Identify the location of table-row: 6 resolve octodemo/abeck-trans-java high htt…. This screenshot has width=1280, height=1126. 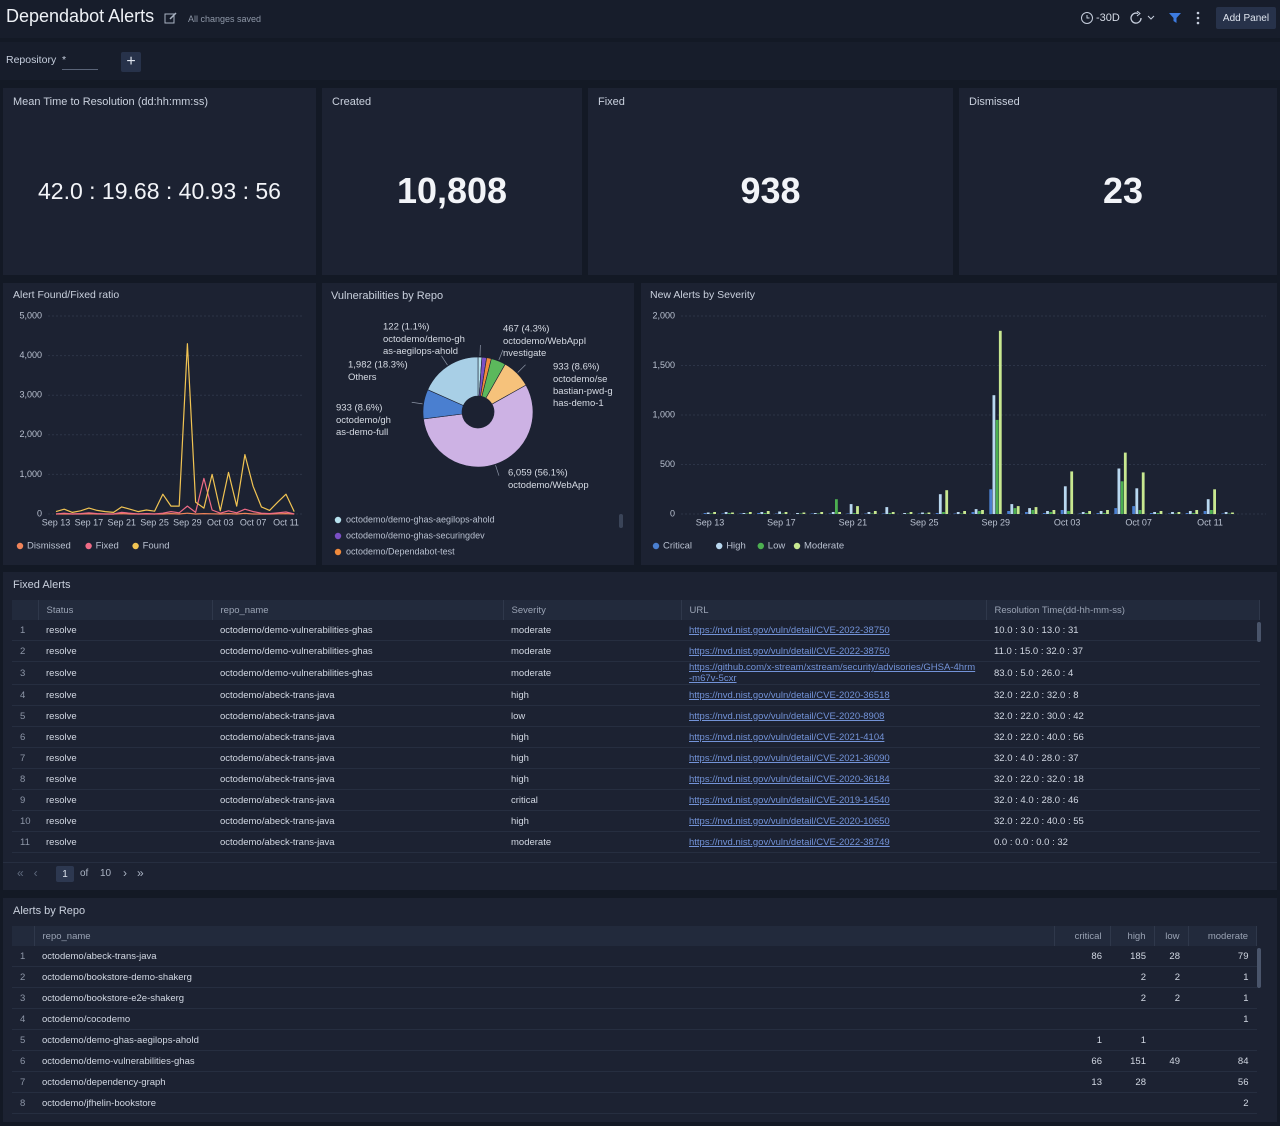
(636, 737).